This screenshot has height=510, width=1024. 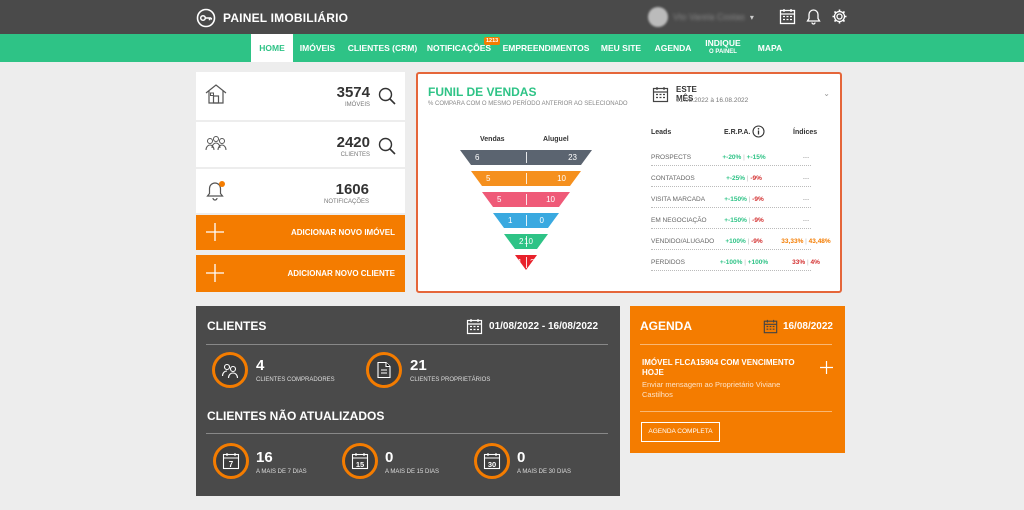 I want to click on stat-value: 2420, so click(x=353, y=142).